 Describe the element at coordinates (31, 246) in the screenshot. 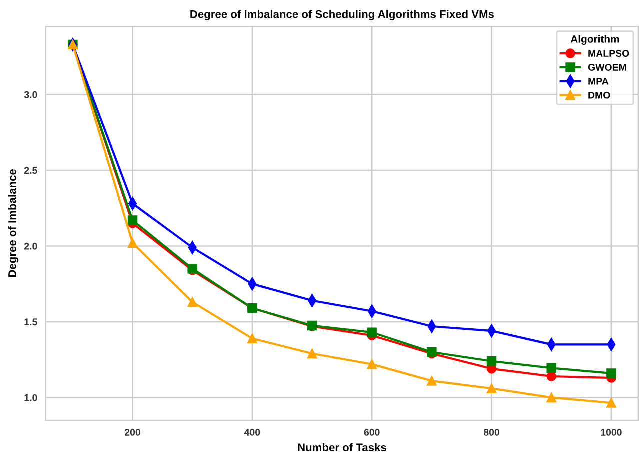

I see `y-tick-label: 2.0` at that location.